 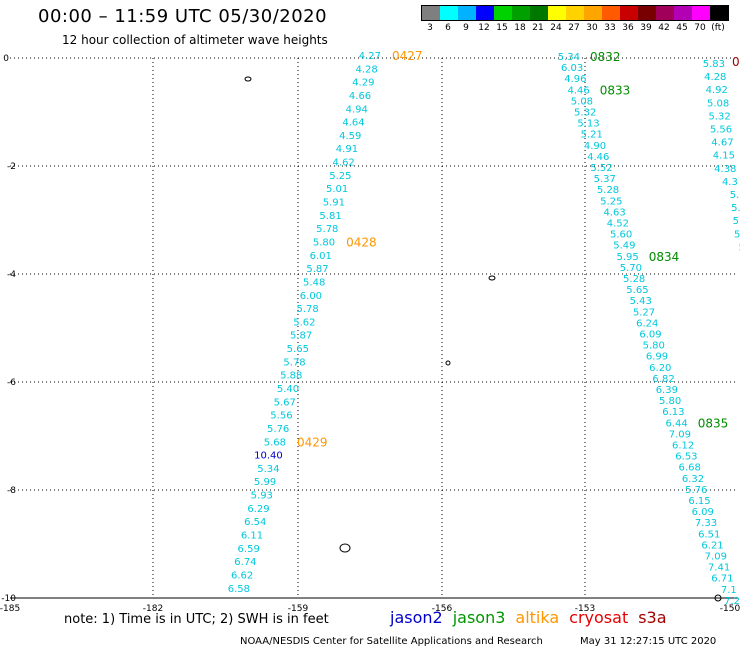 What do you see at coordinates (663, 379) in the screenshot?
I see `track-b-swh-value: 6.82` at bounding box center [663, 379].